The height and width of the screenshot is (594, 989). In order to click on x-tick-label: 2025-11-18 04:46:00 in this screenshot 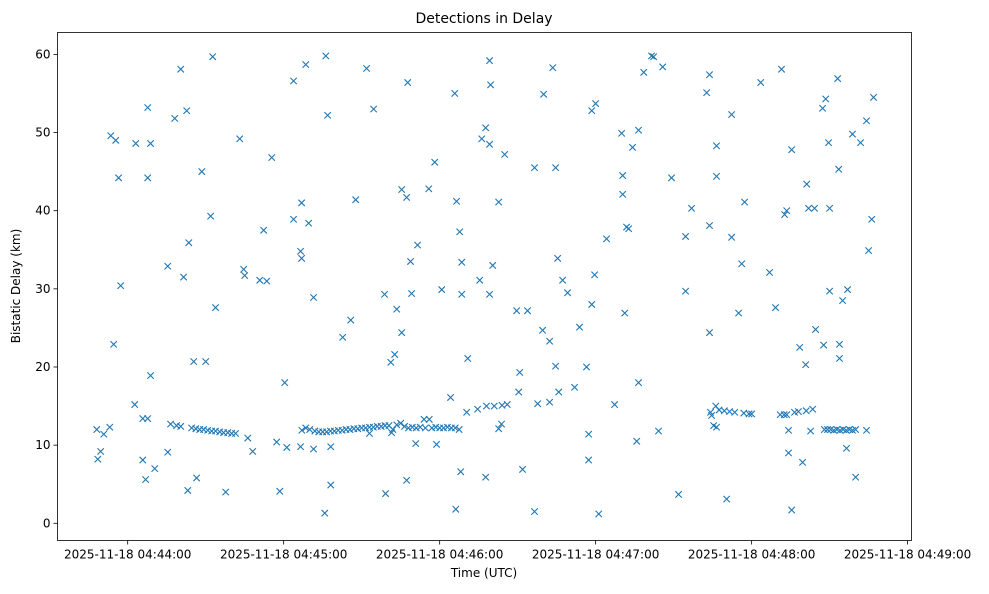, I will do `click(439, 555)`.